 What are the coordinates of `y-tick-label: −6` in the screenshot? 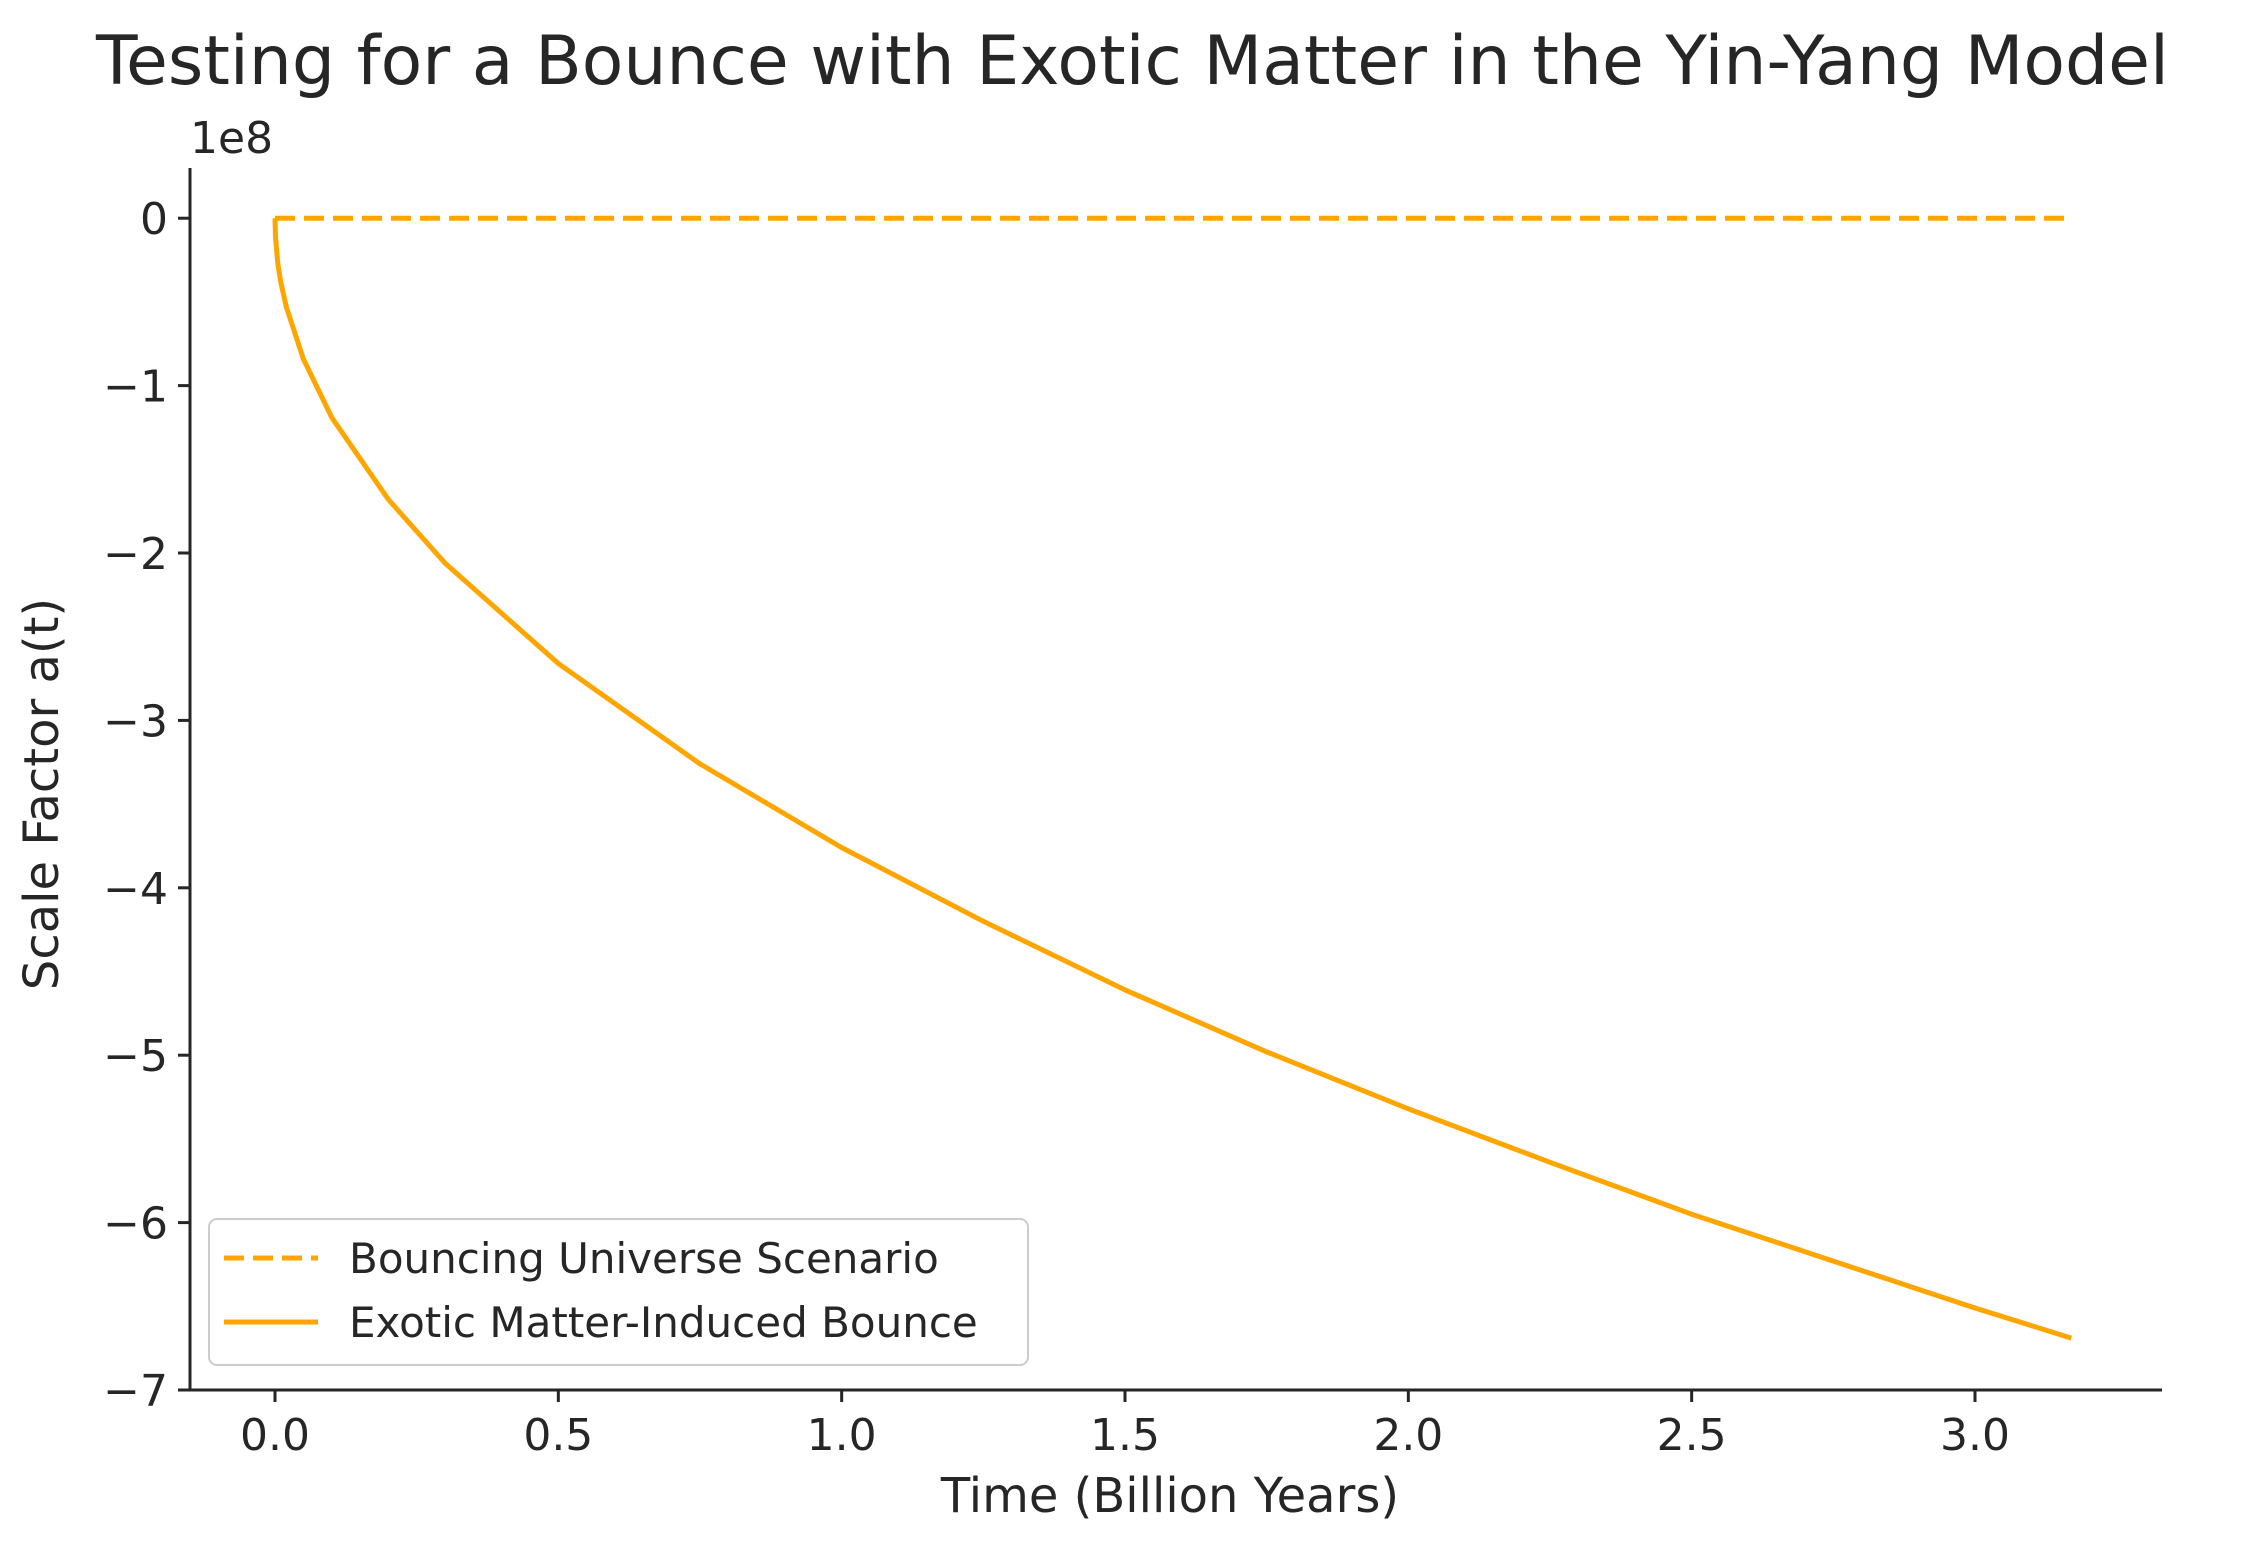 It's located at (135, 1224).